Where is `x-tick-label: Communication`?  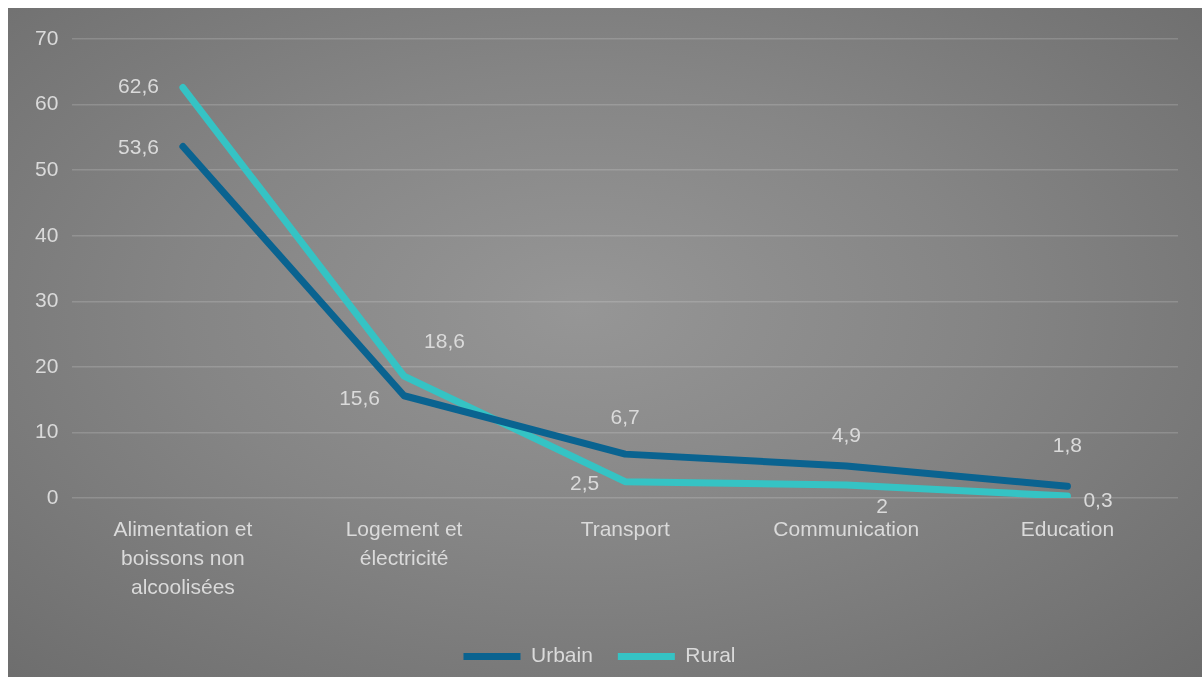 x-tick-label: Communication is located at coordinates (846, 529).